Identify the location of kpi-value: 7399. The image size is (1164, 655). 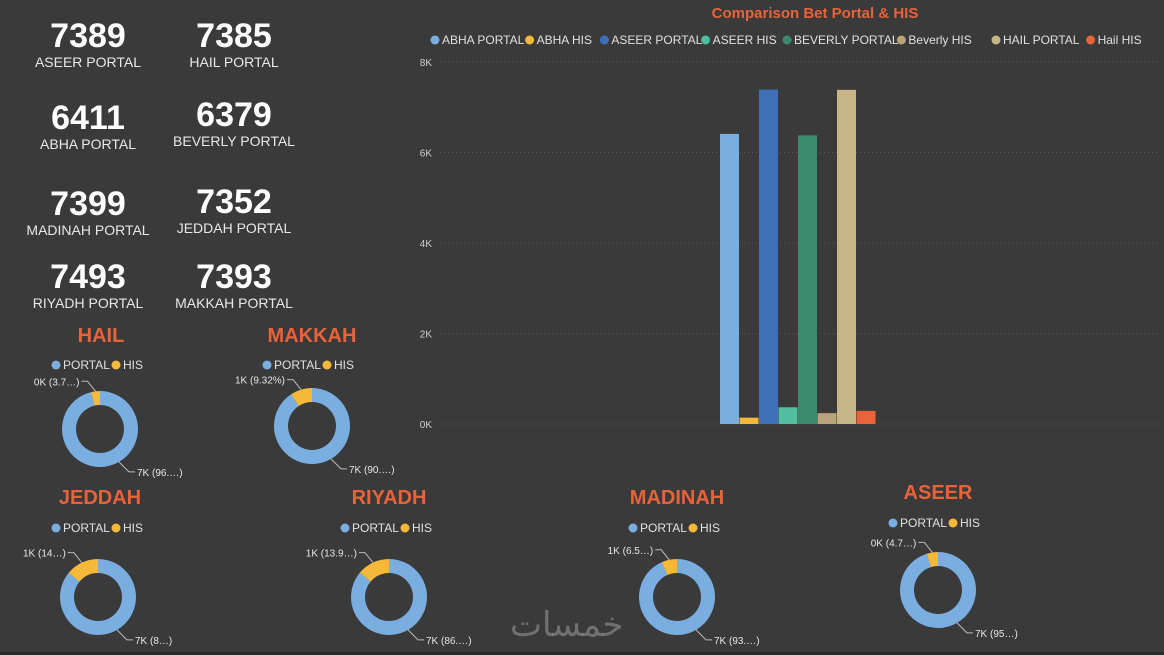
(88, 204).